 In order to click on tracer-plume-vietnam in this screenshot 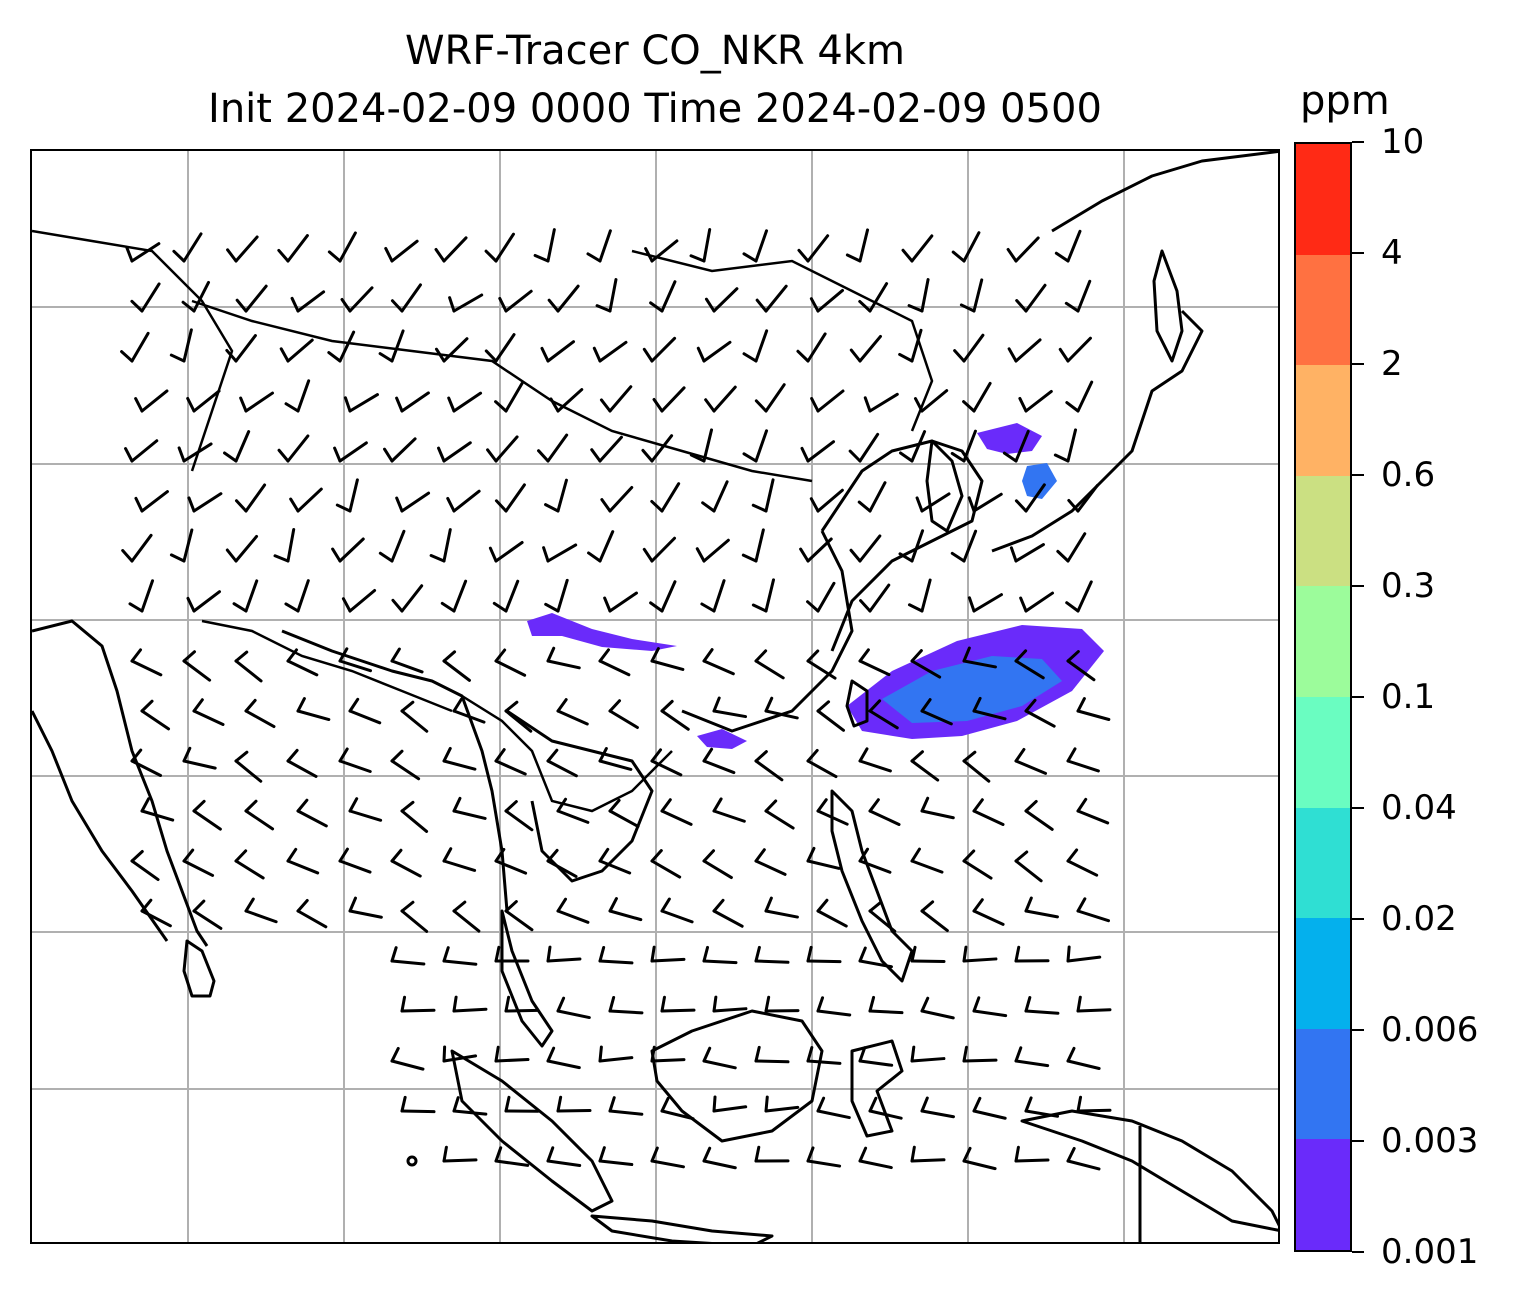, I will do `click(722, 739)`.